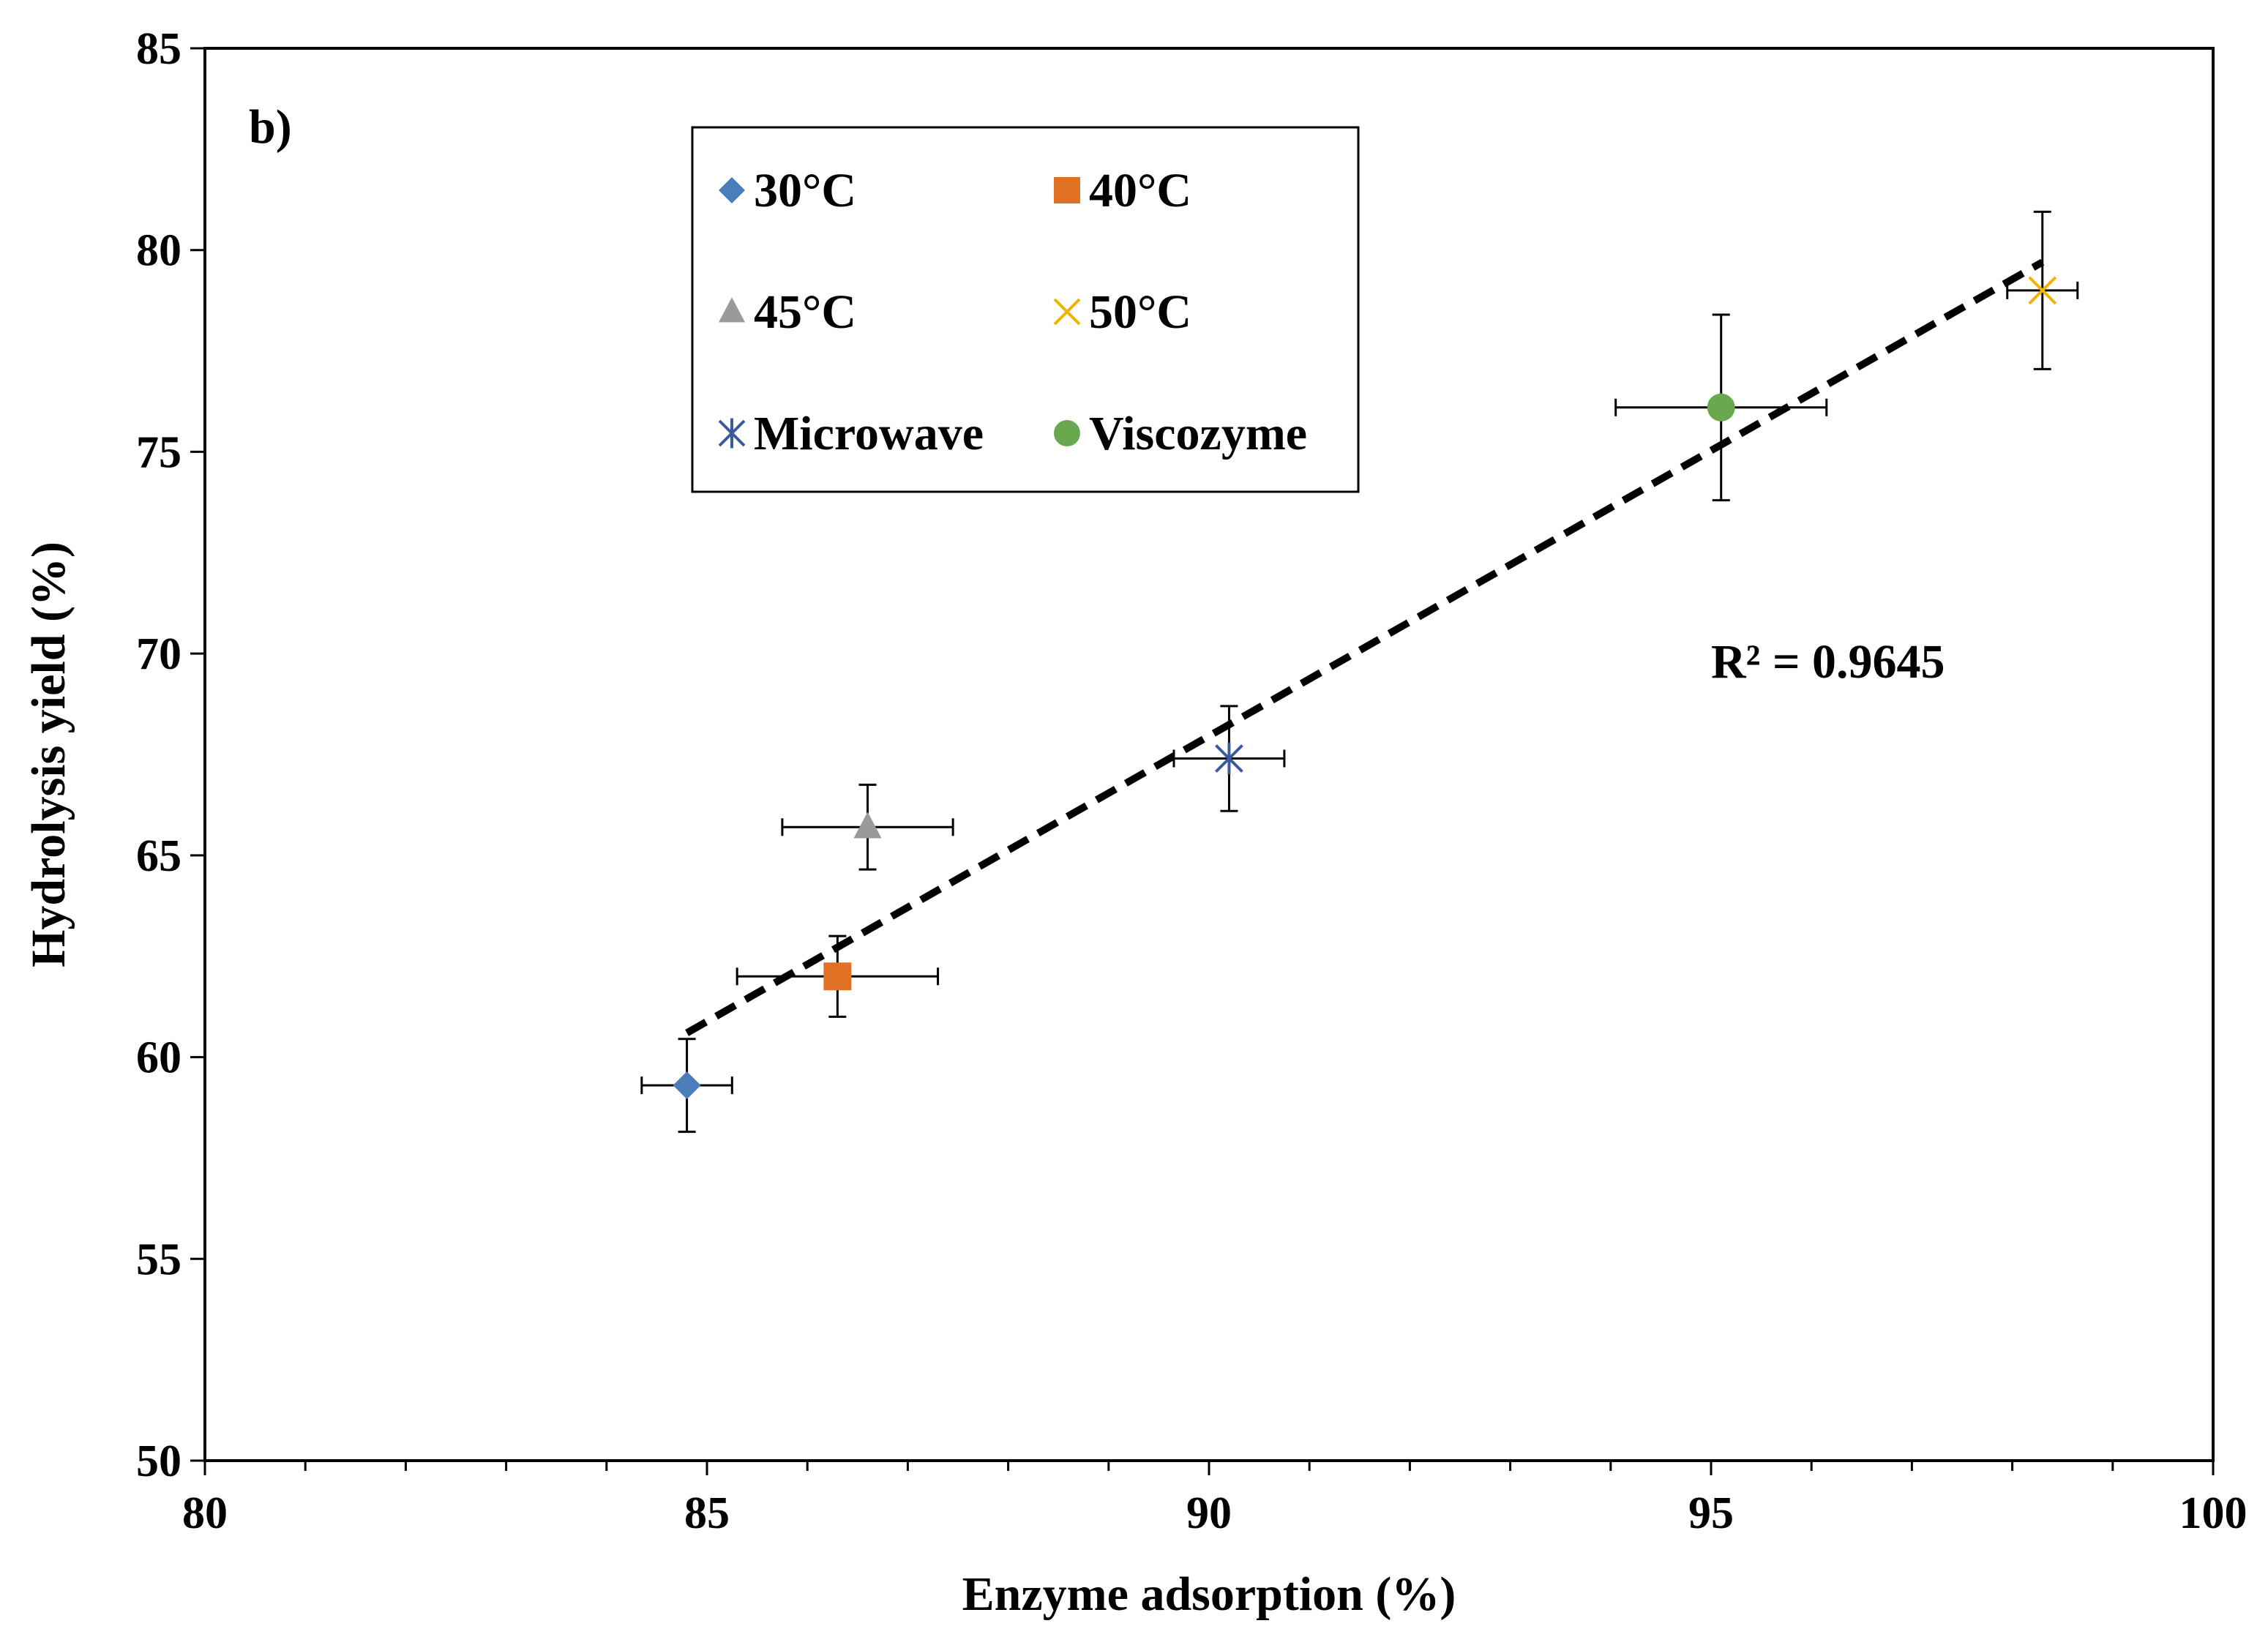  Describe the element at coordinates (1209, 1594) in the screenshot. I see `x-axis-title: Enzyme adsorption (%)` at that location.